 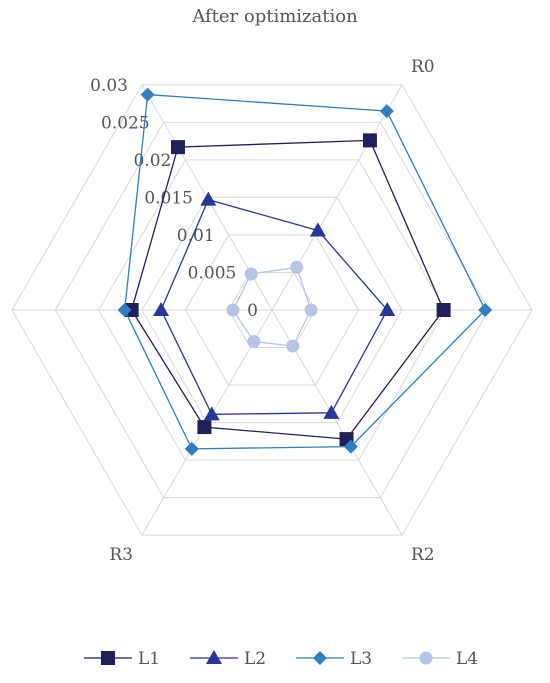 What do you see at coordinates (281, 659) in the screenshot?
I see `legend: L1 L2 L3 L4` at bounding box center [281, 659].